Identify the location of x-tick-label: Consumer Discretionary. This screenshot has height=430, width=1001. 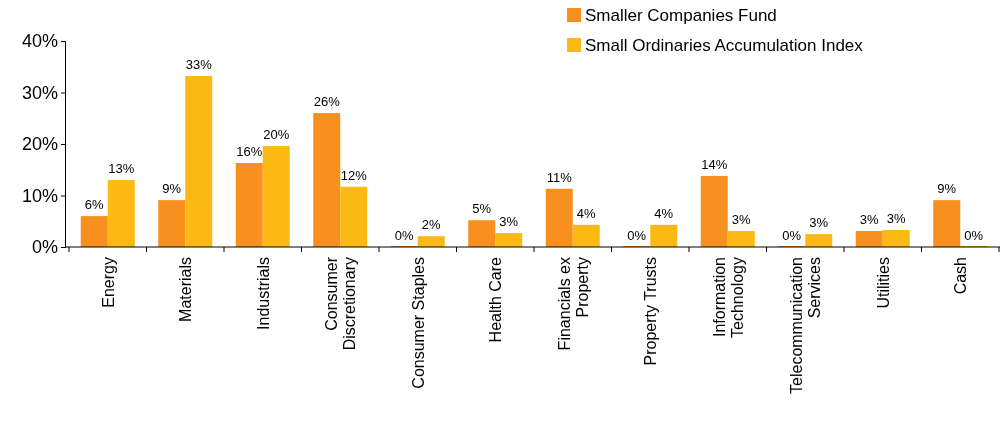
(341, 303).